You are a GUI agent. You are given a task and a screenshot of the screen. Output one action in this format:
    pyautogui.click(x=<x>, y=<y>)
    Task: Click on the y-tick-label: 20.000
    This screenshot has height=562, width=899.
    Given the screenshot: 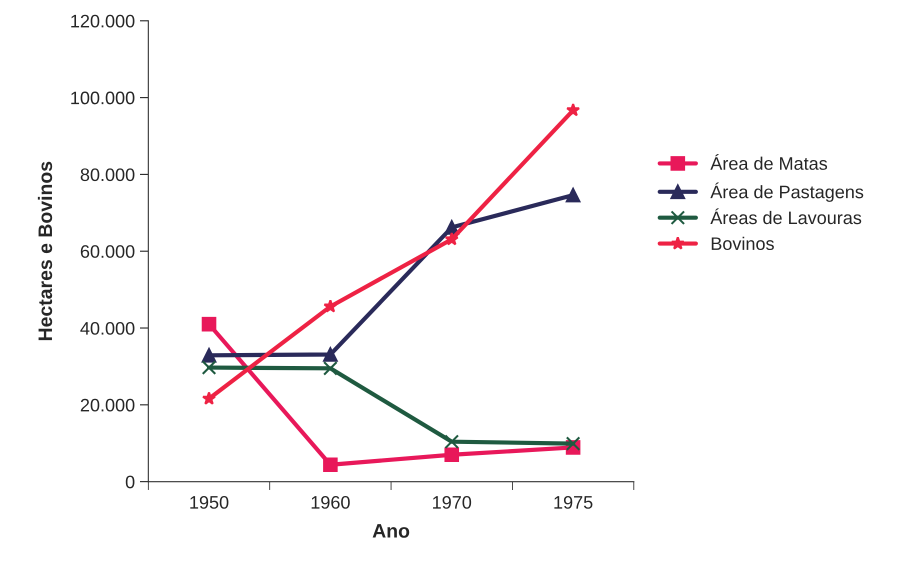 What is the action you would take?
    pyautogui.click(x=107, y=405)
    